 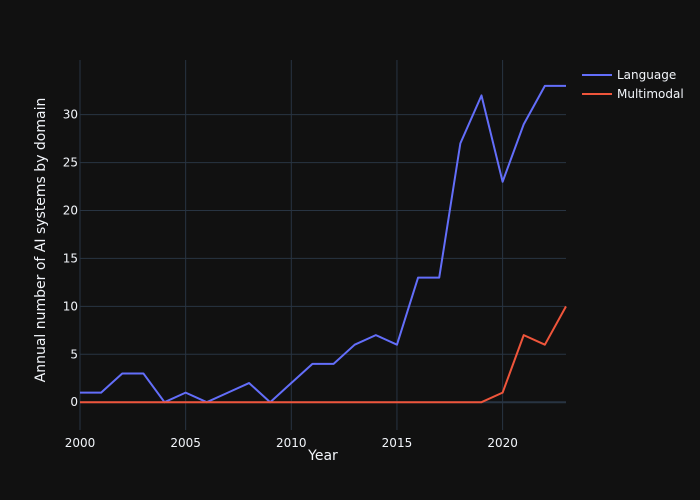 What do you see at coordinates (41, 240) in the screenshot?
I see `y-axis-title: Annual number of AI systems by domain` at bounding box center [41, 240].